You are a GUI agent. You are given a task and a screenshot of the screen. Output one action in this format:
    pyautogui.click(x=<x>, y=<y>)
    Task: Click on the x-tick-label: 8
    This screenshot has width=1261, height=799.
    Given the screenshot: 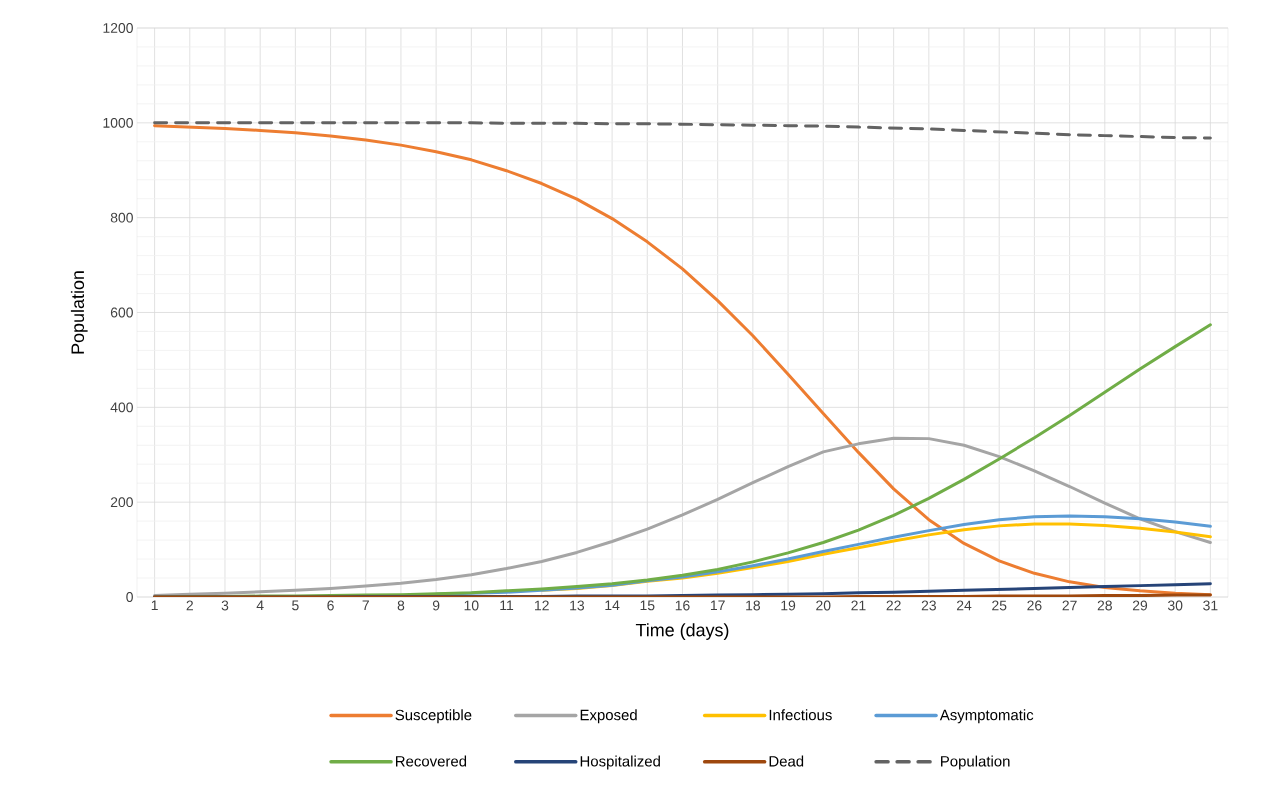 What is the action you would take?
    pyautogui.click(x=401, y=605)
    